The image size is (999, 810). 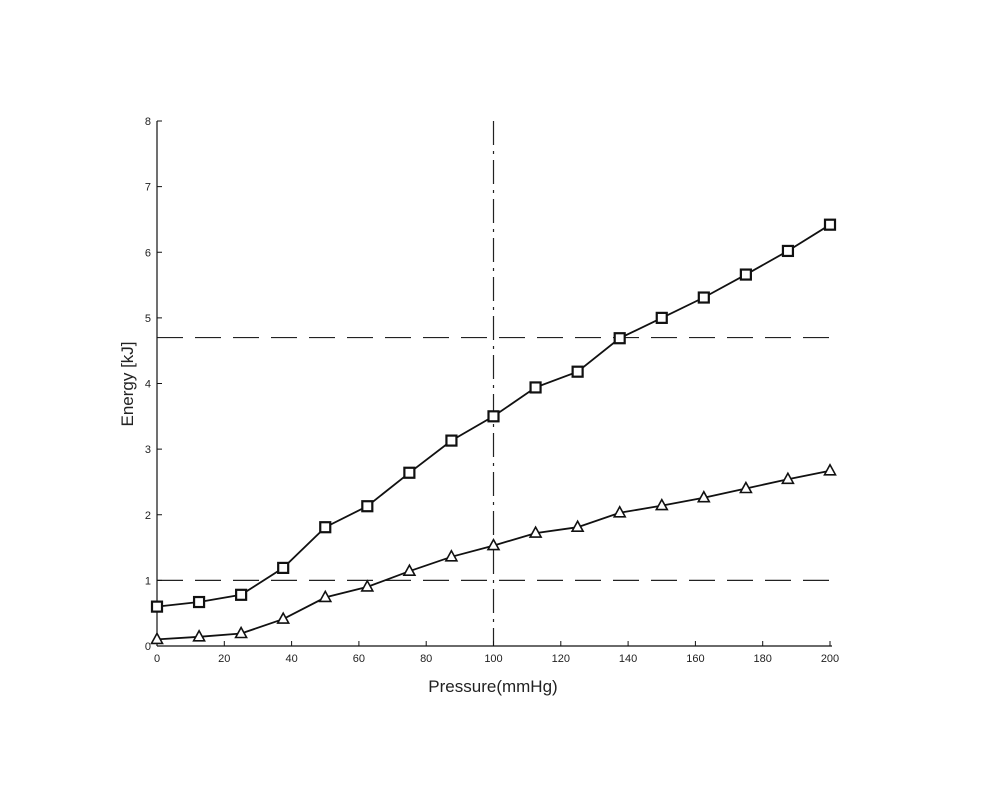 What do you see at coordinates (153, 384) in the screenshot?
I see `y-axis-ticks: 0 1 2 3 4 5 6 7 8` at bounding box center [153, 384].